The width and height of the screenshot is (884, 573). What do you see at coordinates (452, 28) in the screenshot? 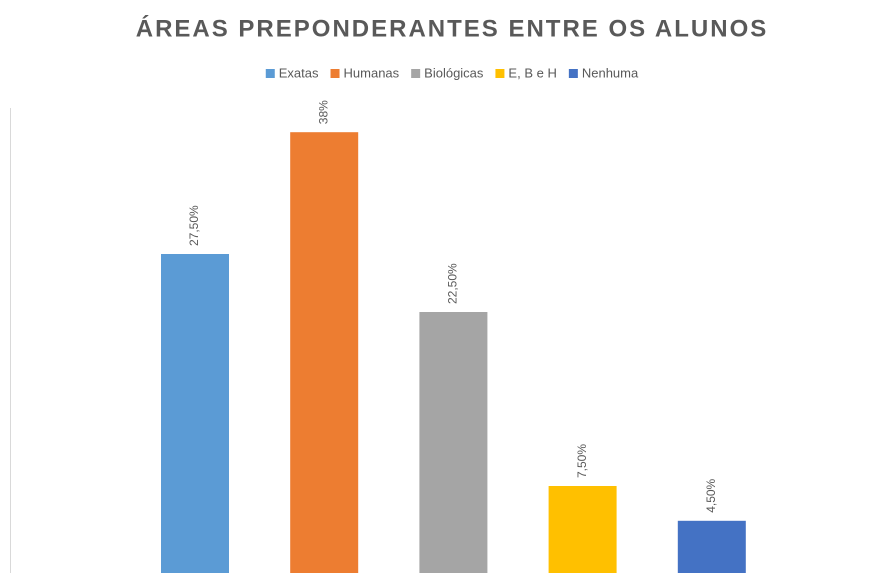
I see `chart-title: ÁREAS PREPONDERANTES ENTRE OS ALUNOS` at bounding box center [452, 28].